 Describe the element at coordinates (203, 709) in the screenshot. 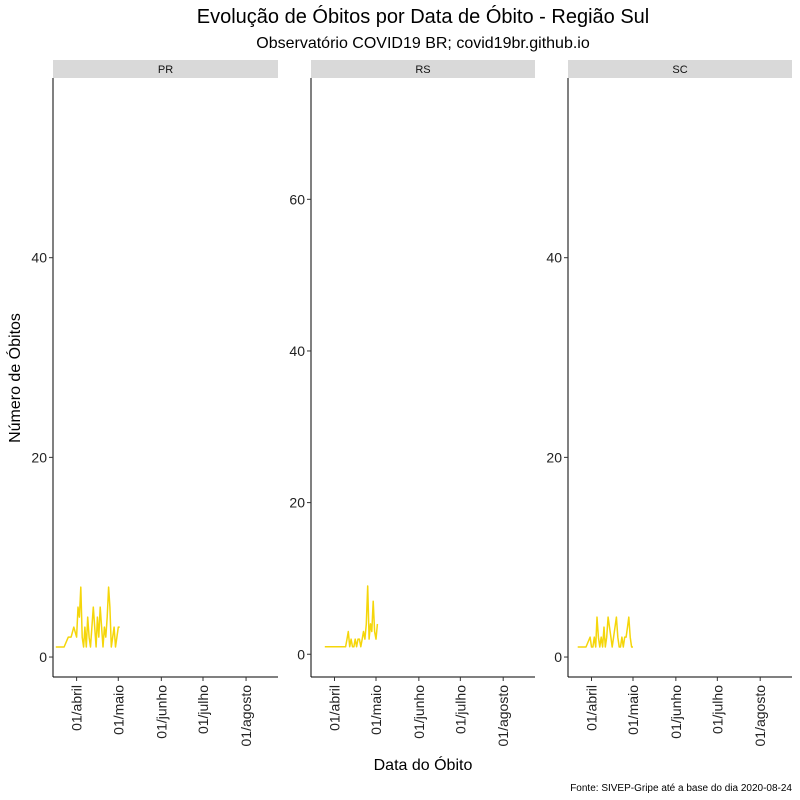

I see `x-tick-label-pr: 01/julho` at that location.